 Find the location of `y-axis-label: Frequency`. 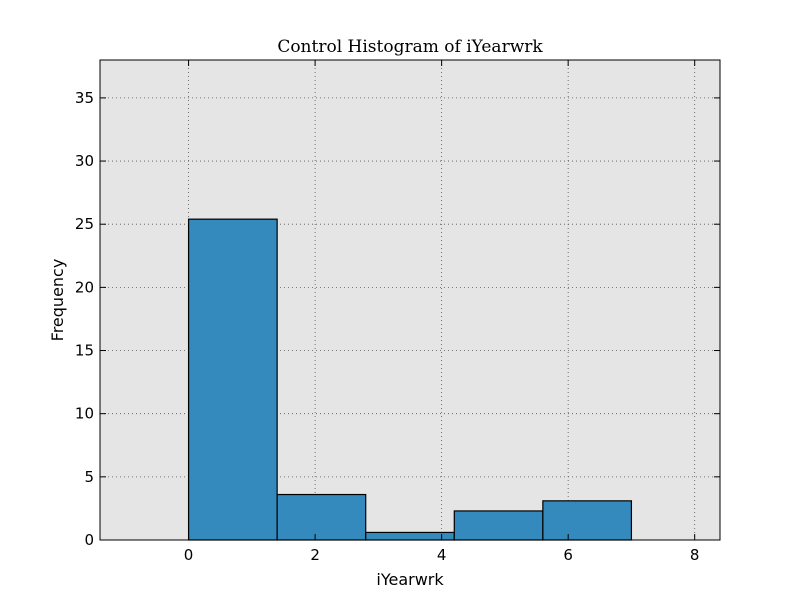

y-axis-label: Frequency is located at coordinates (57, 300).